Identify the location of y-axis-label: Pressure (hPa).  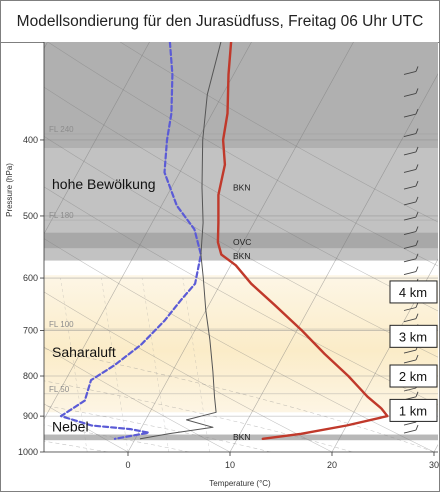
(9, 190).